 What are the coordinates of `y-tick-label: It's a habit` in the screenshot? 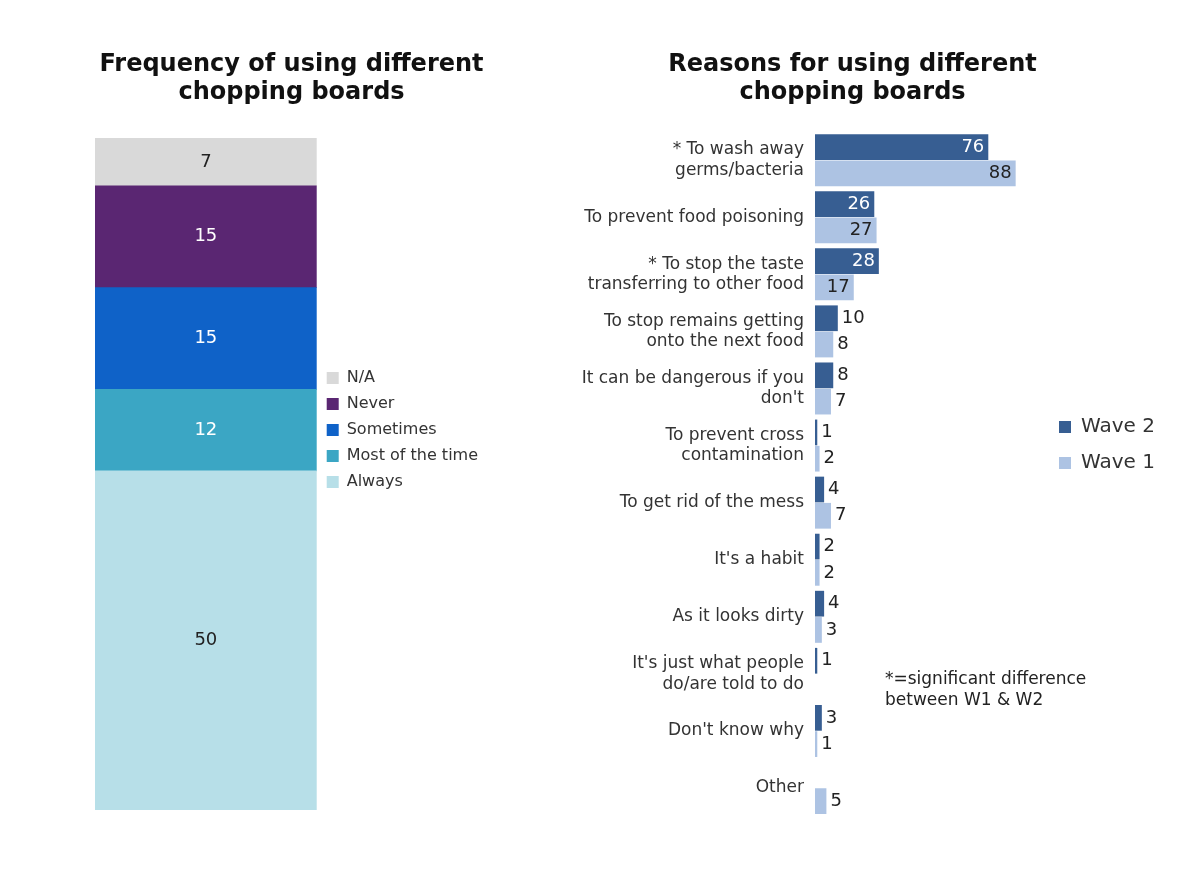 It's located at (759, 558).